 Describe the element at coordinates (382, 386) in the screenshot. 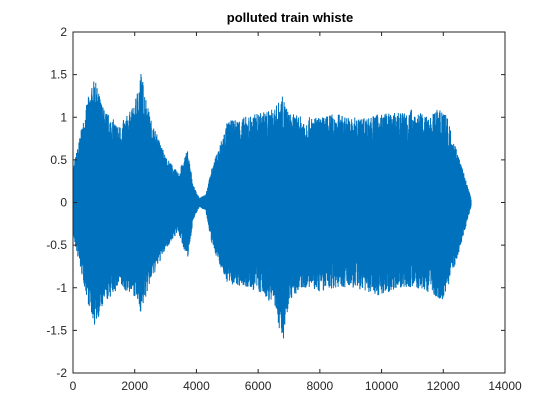

I see `x-tick-label: 10000` at that location.